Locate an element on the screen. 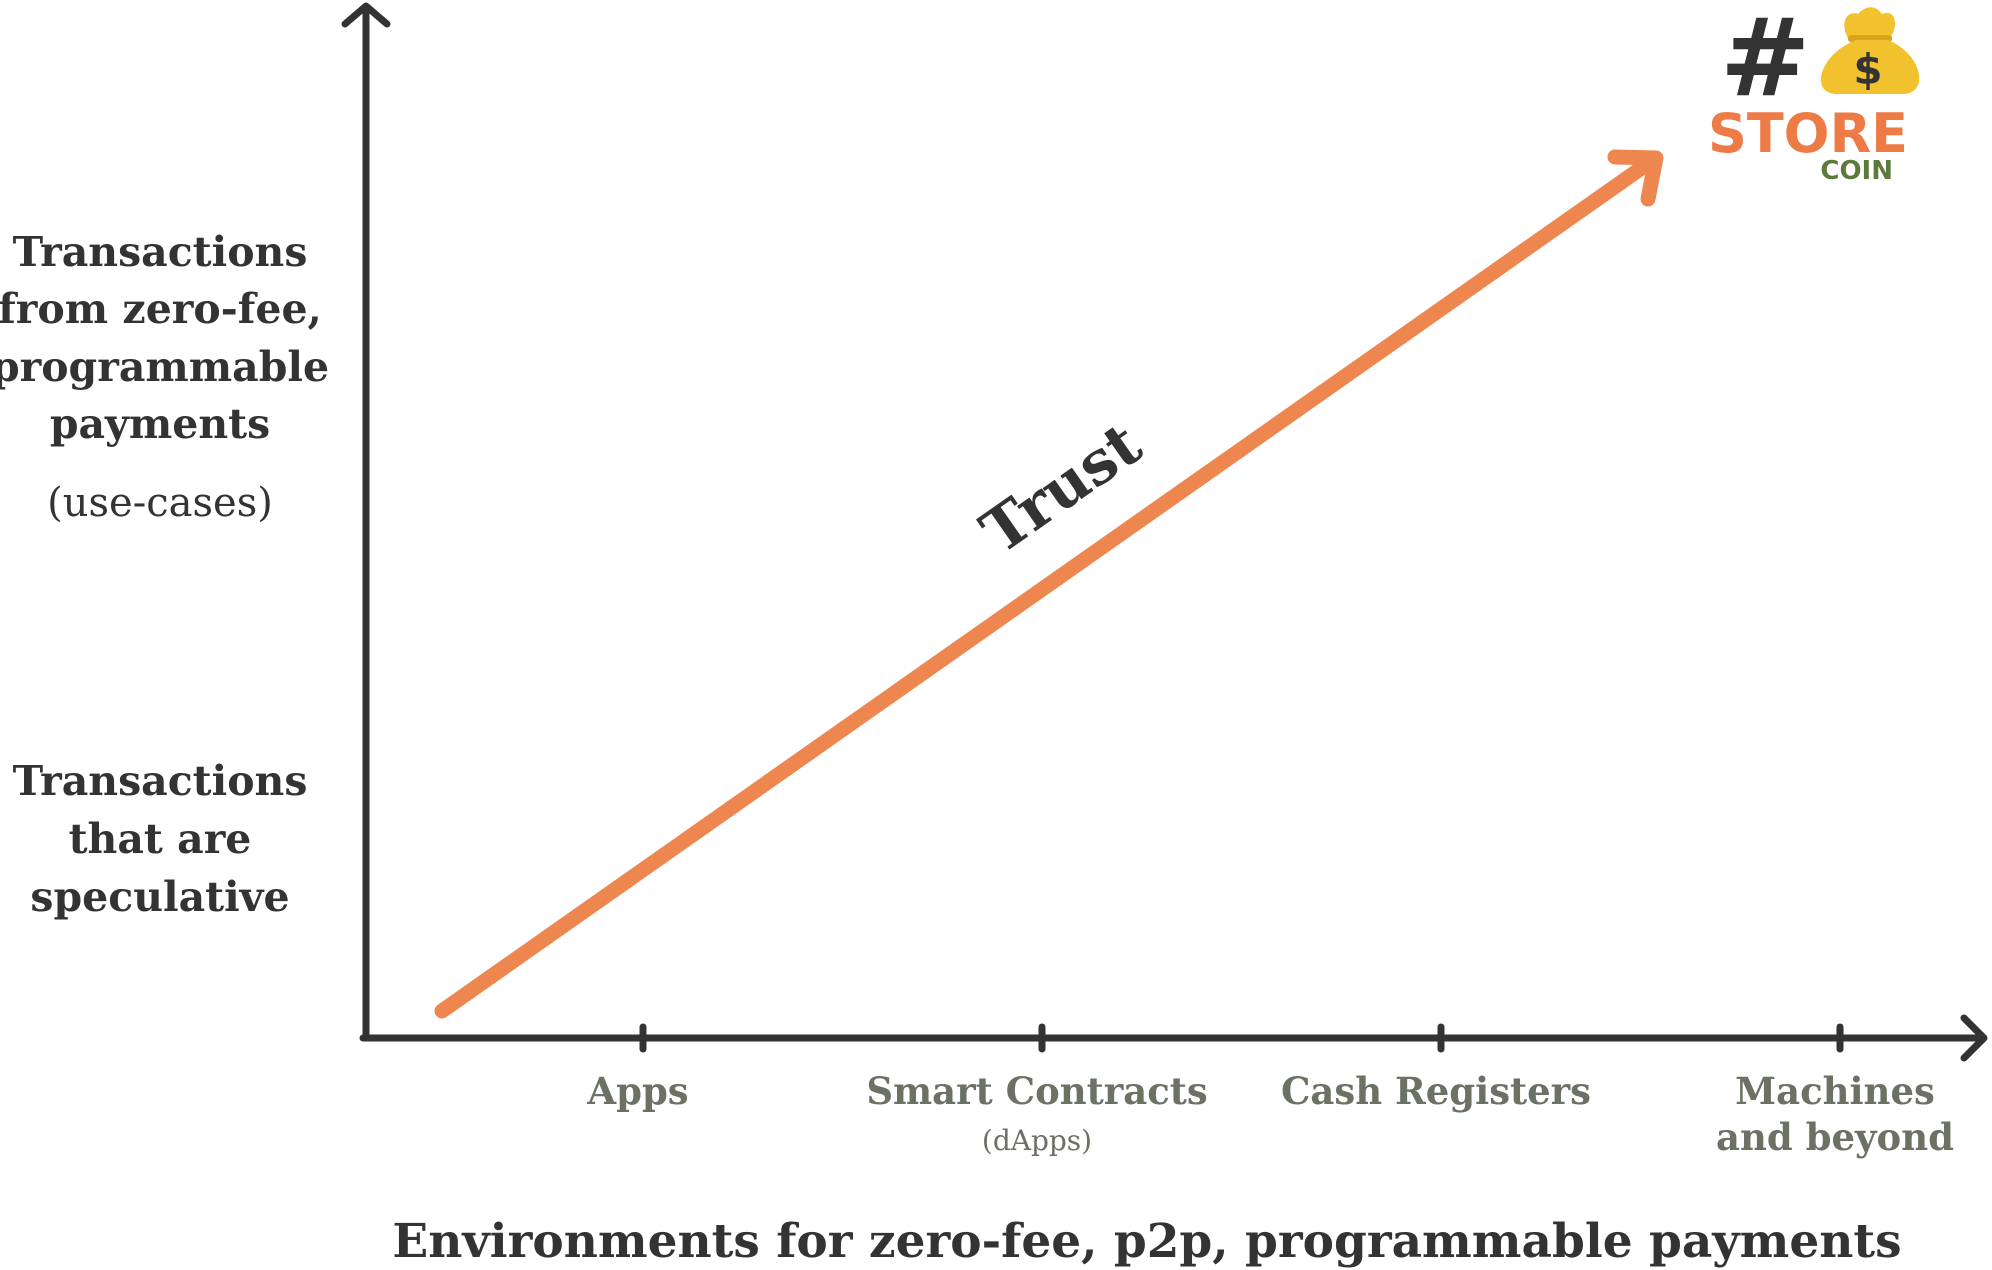  y-label-bottom-line-1: Transactions is located at coordinates (160, 781).